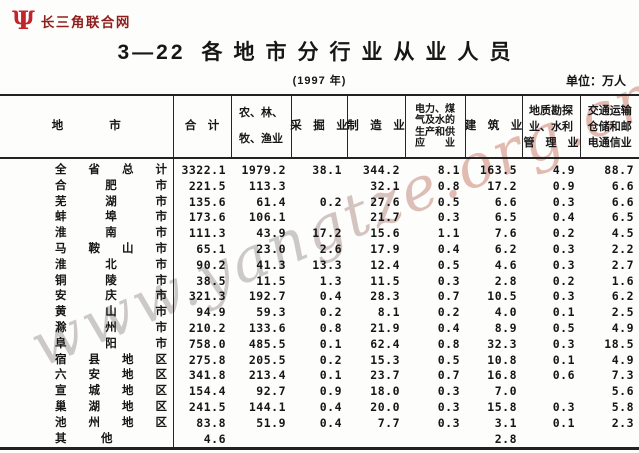  Describe the element at coordinates (207, 201) in the screenshot. I see `value-total: 135.6` at that location.